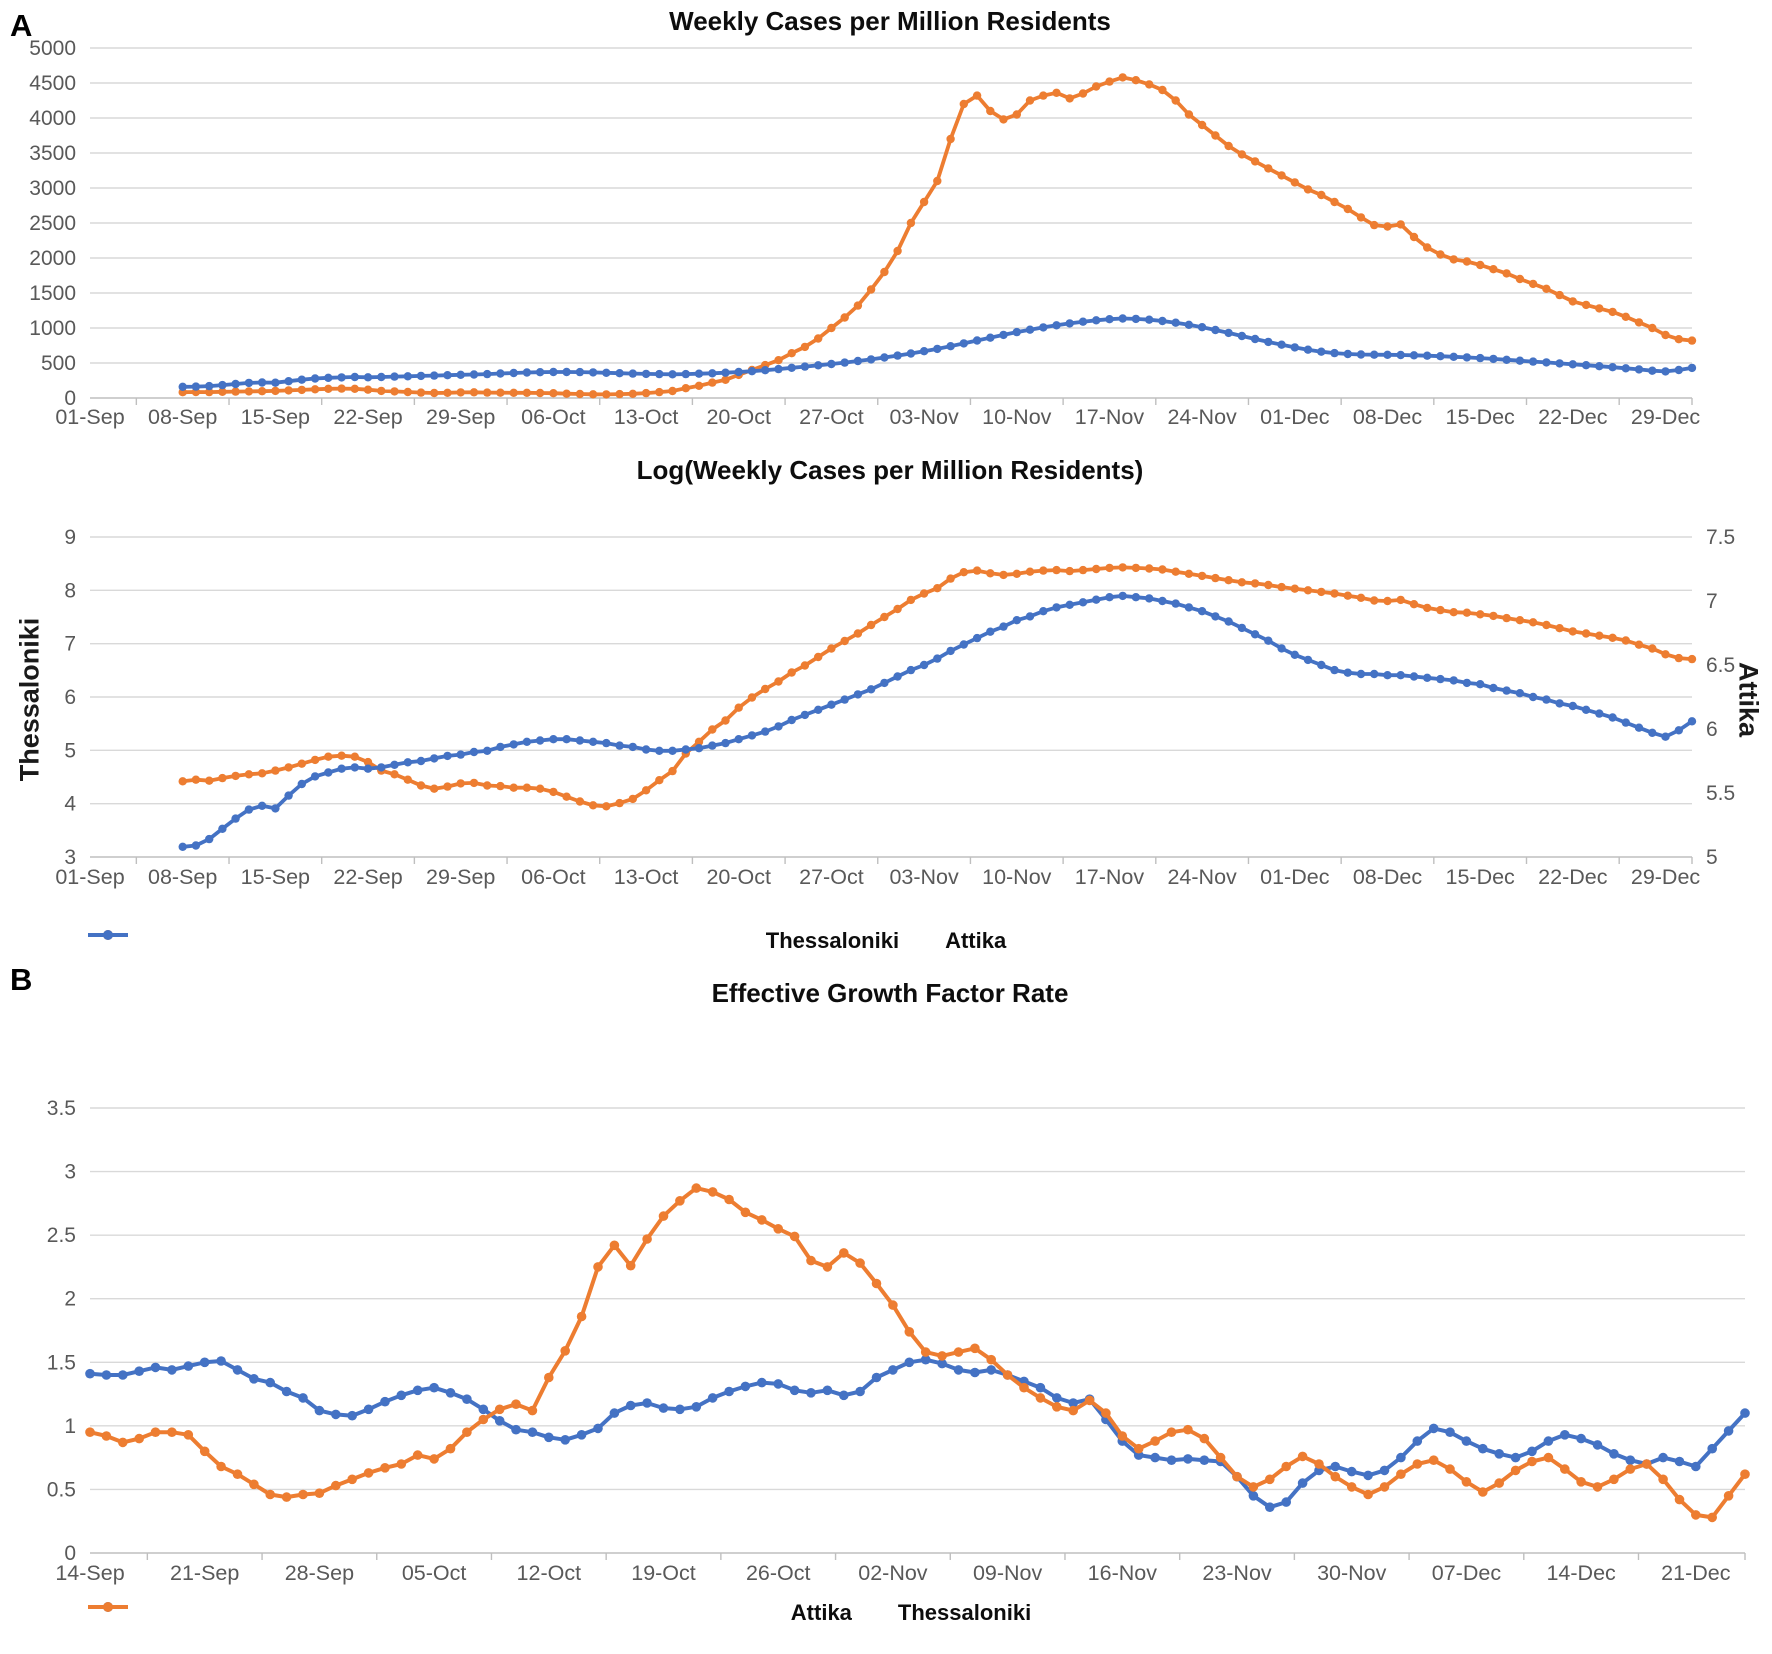 Image resolution: width=1772 pixels, height=1654 pixels. I want to click on svg-text: 12-Oct, so click(549, 1573).